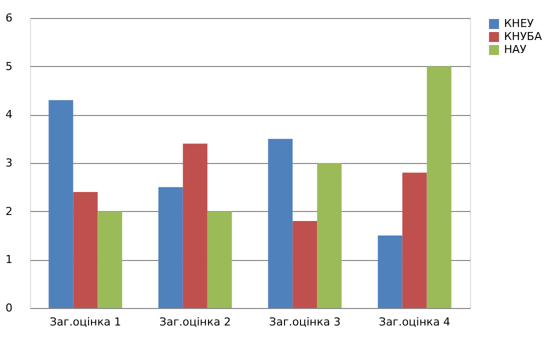  I want to click on x-tick-label: Заг.оцінка 3, so click(305, 322).